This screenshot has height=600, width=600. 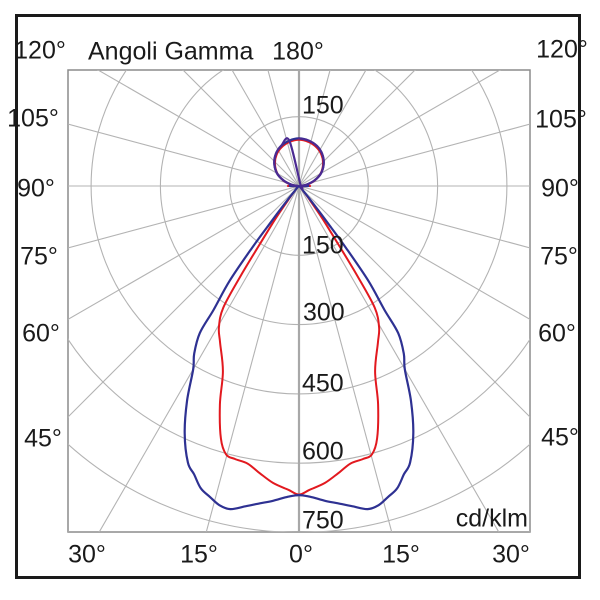 What do you see at coordinates (324, 312) in the screenshot?
I see `scale-label-300: 300` at bounding box center [324, 312].